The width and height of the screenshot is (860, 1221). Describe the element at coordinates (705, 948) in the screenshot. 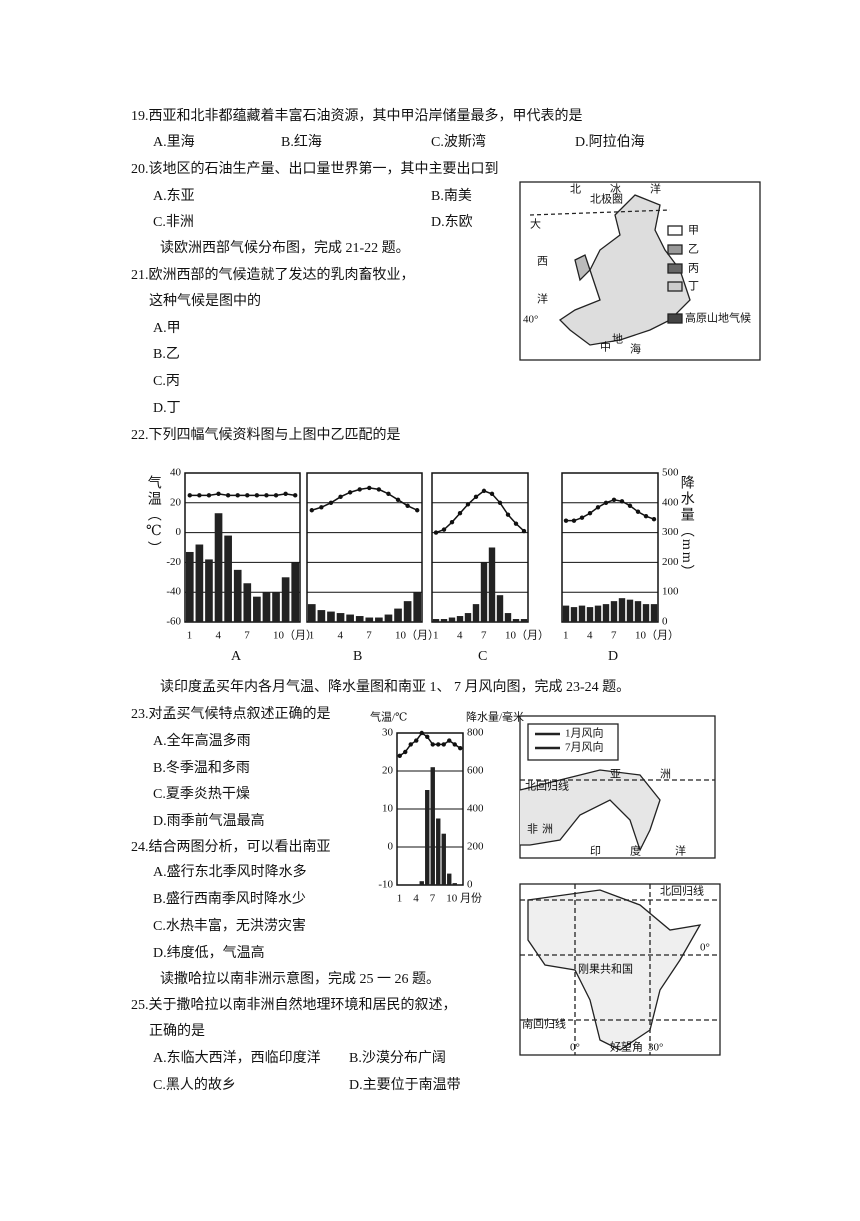

I see `map-label: 0°` at that location.